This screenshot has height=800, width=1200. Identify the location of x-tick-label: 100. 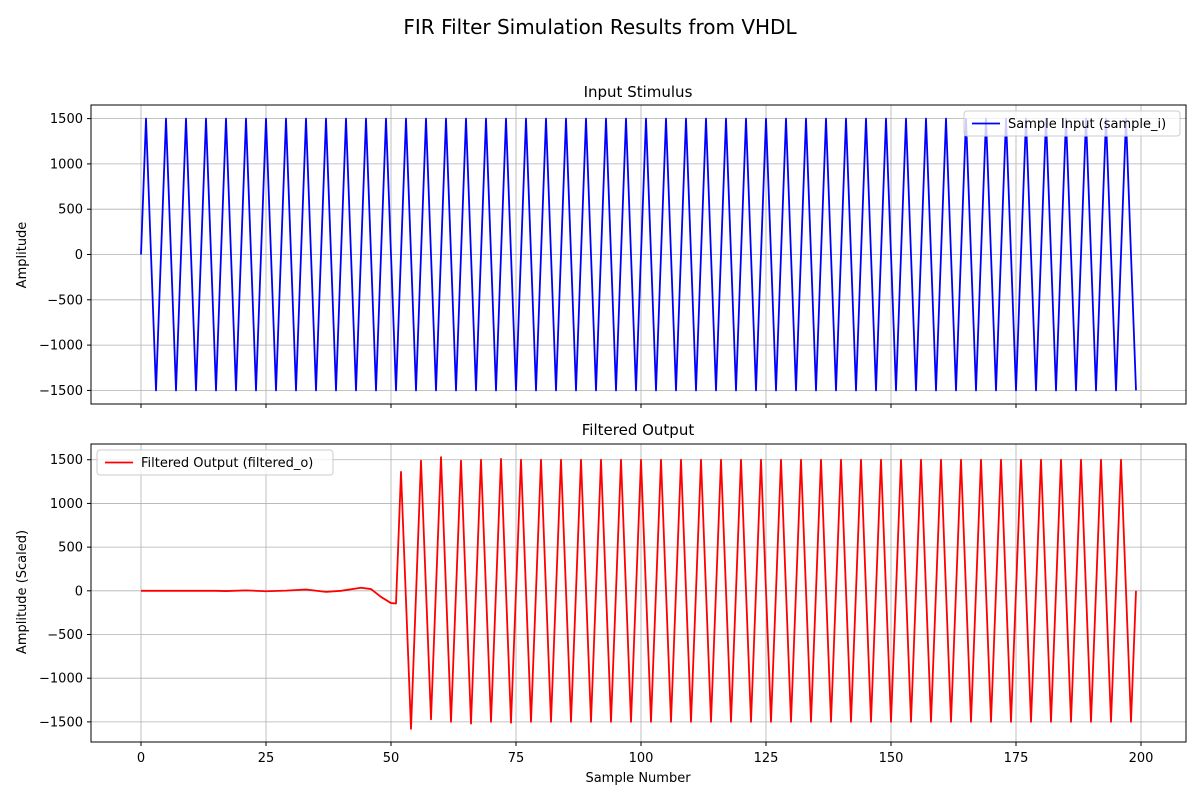
(641, 758).